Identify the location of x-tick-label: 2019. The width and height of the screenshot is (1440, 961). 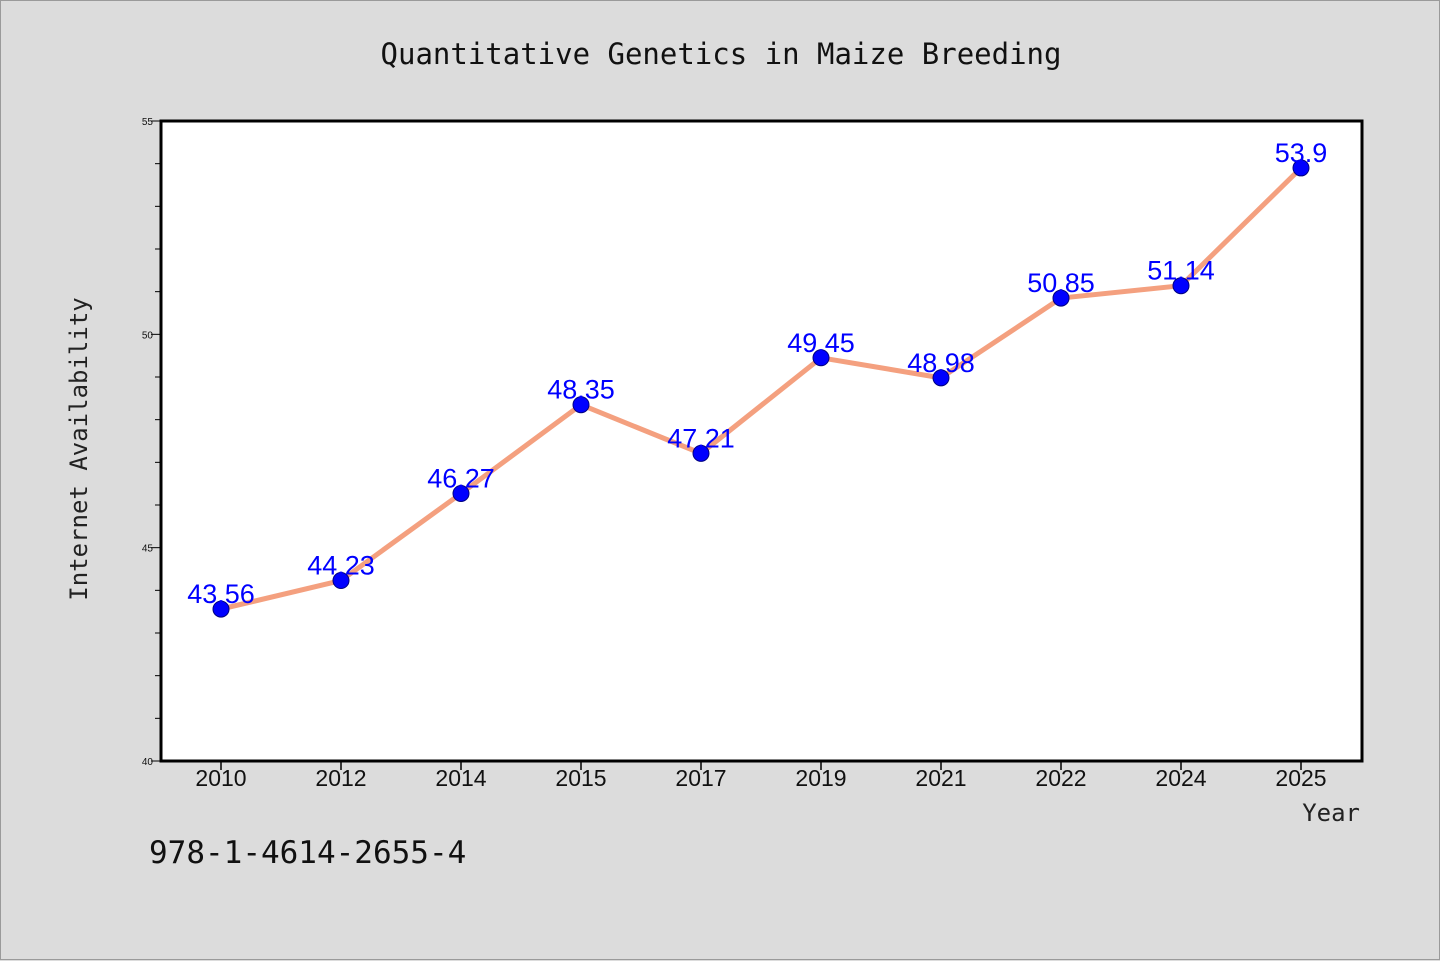
(820, 778).